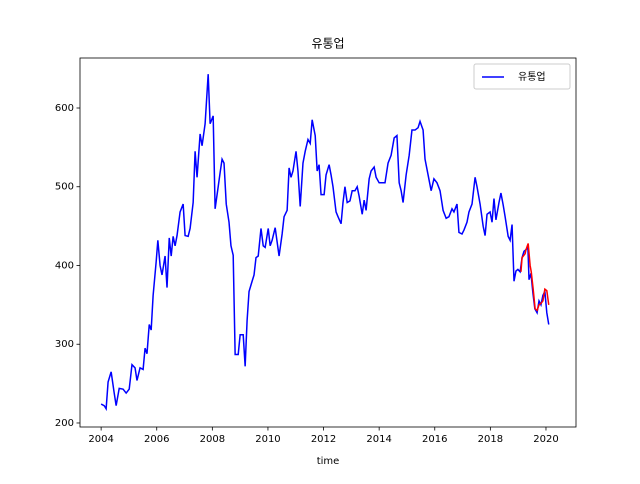 Image resolution: width=640 pixels, height=484 pixels. What do you see at coordinates (212, 439) in the screenshot?
I see `x-tick-label: 2008` at bounding box center [212, 439].